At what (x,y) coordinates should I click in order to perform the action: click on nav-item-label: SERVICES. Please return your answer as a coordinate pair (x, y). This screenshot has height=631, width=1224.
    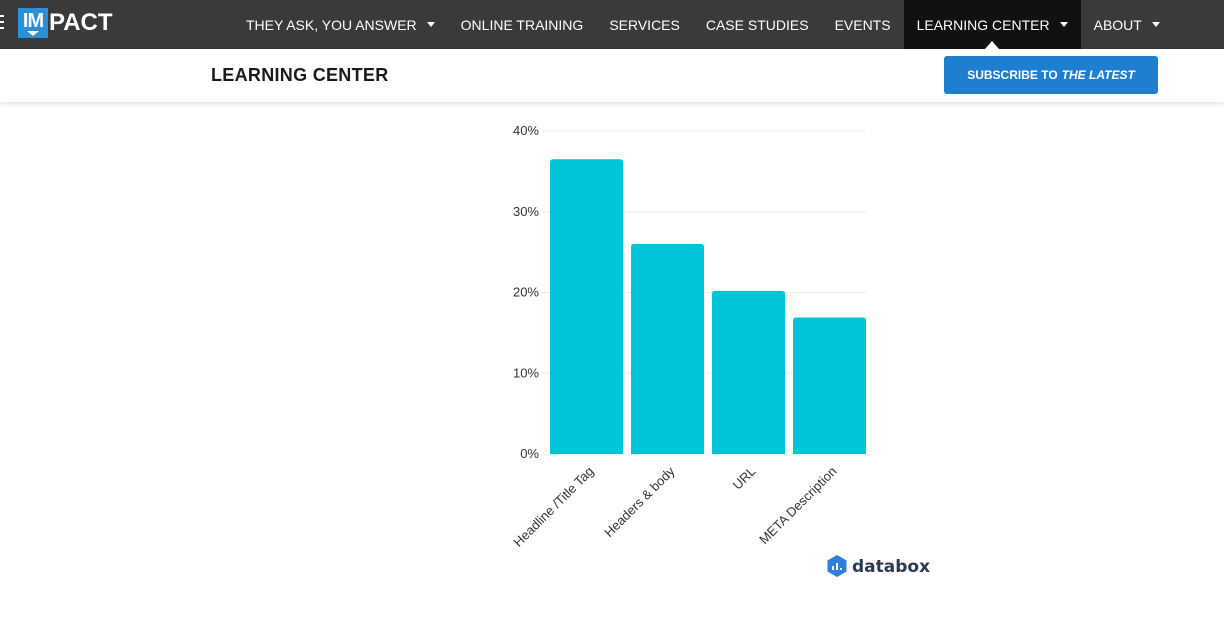
    Looking at the image, I should click on (644, 24).